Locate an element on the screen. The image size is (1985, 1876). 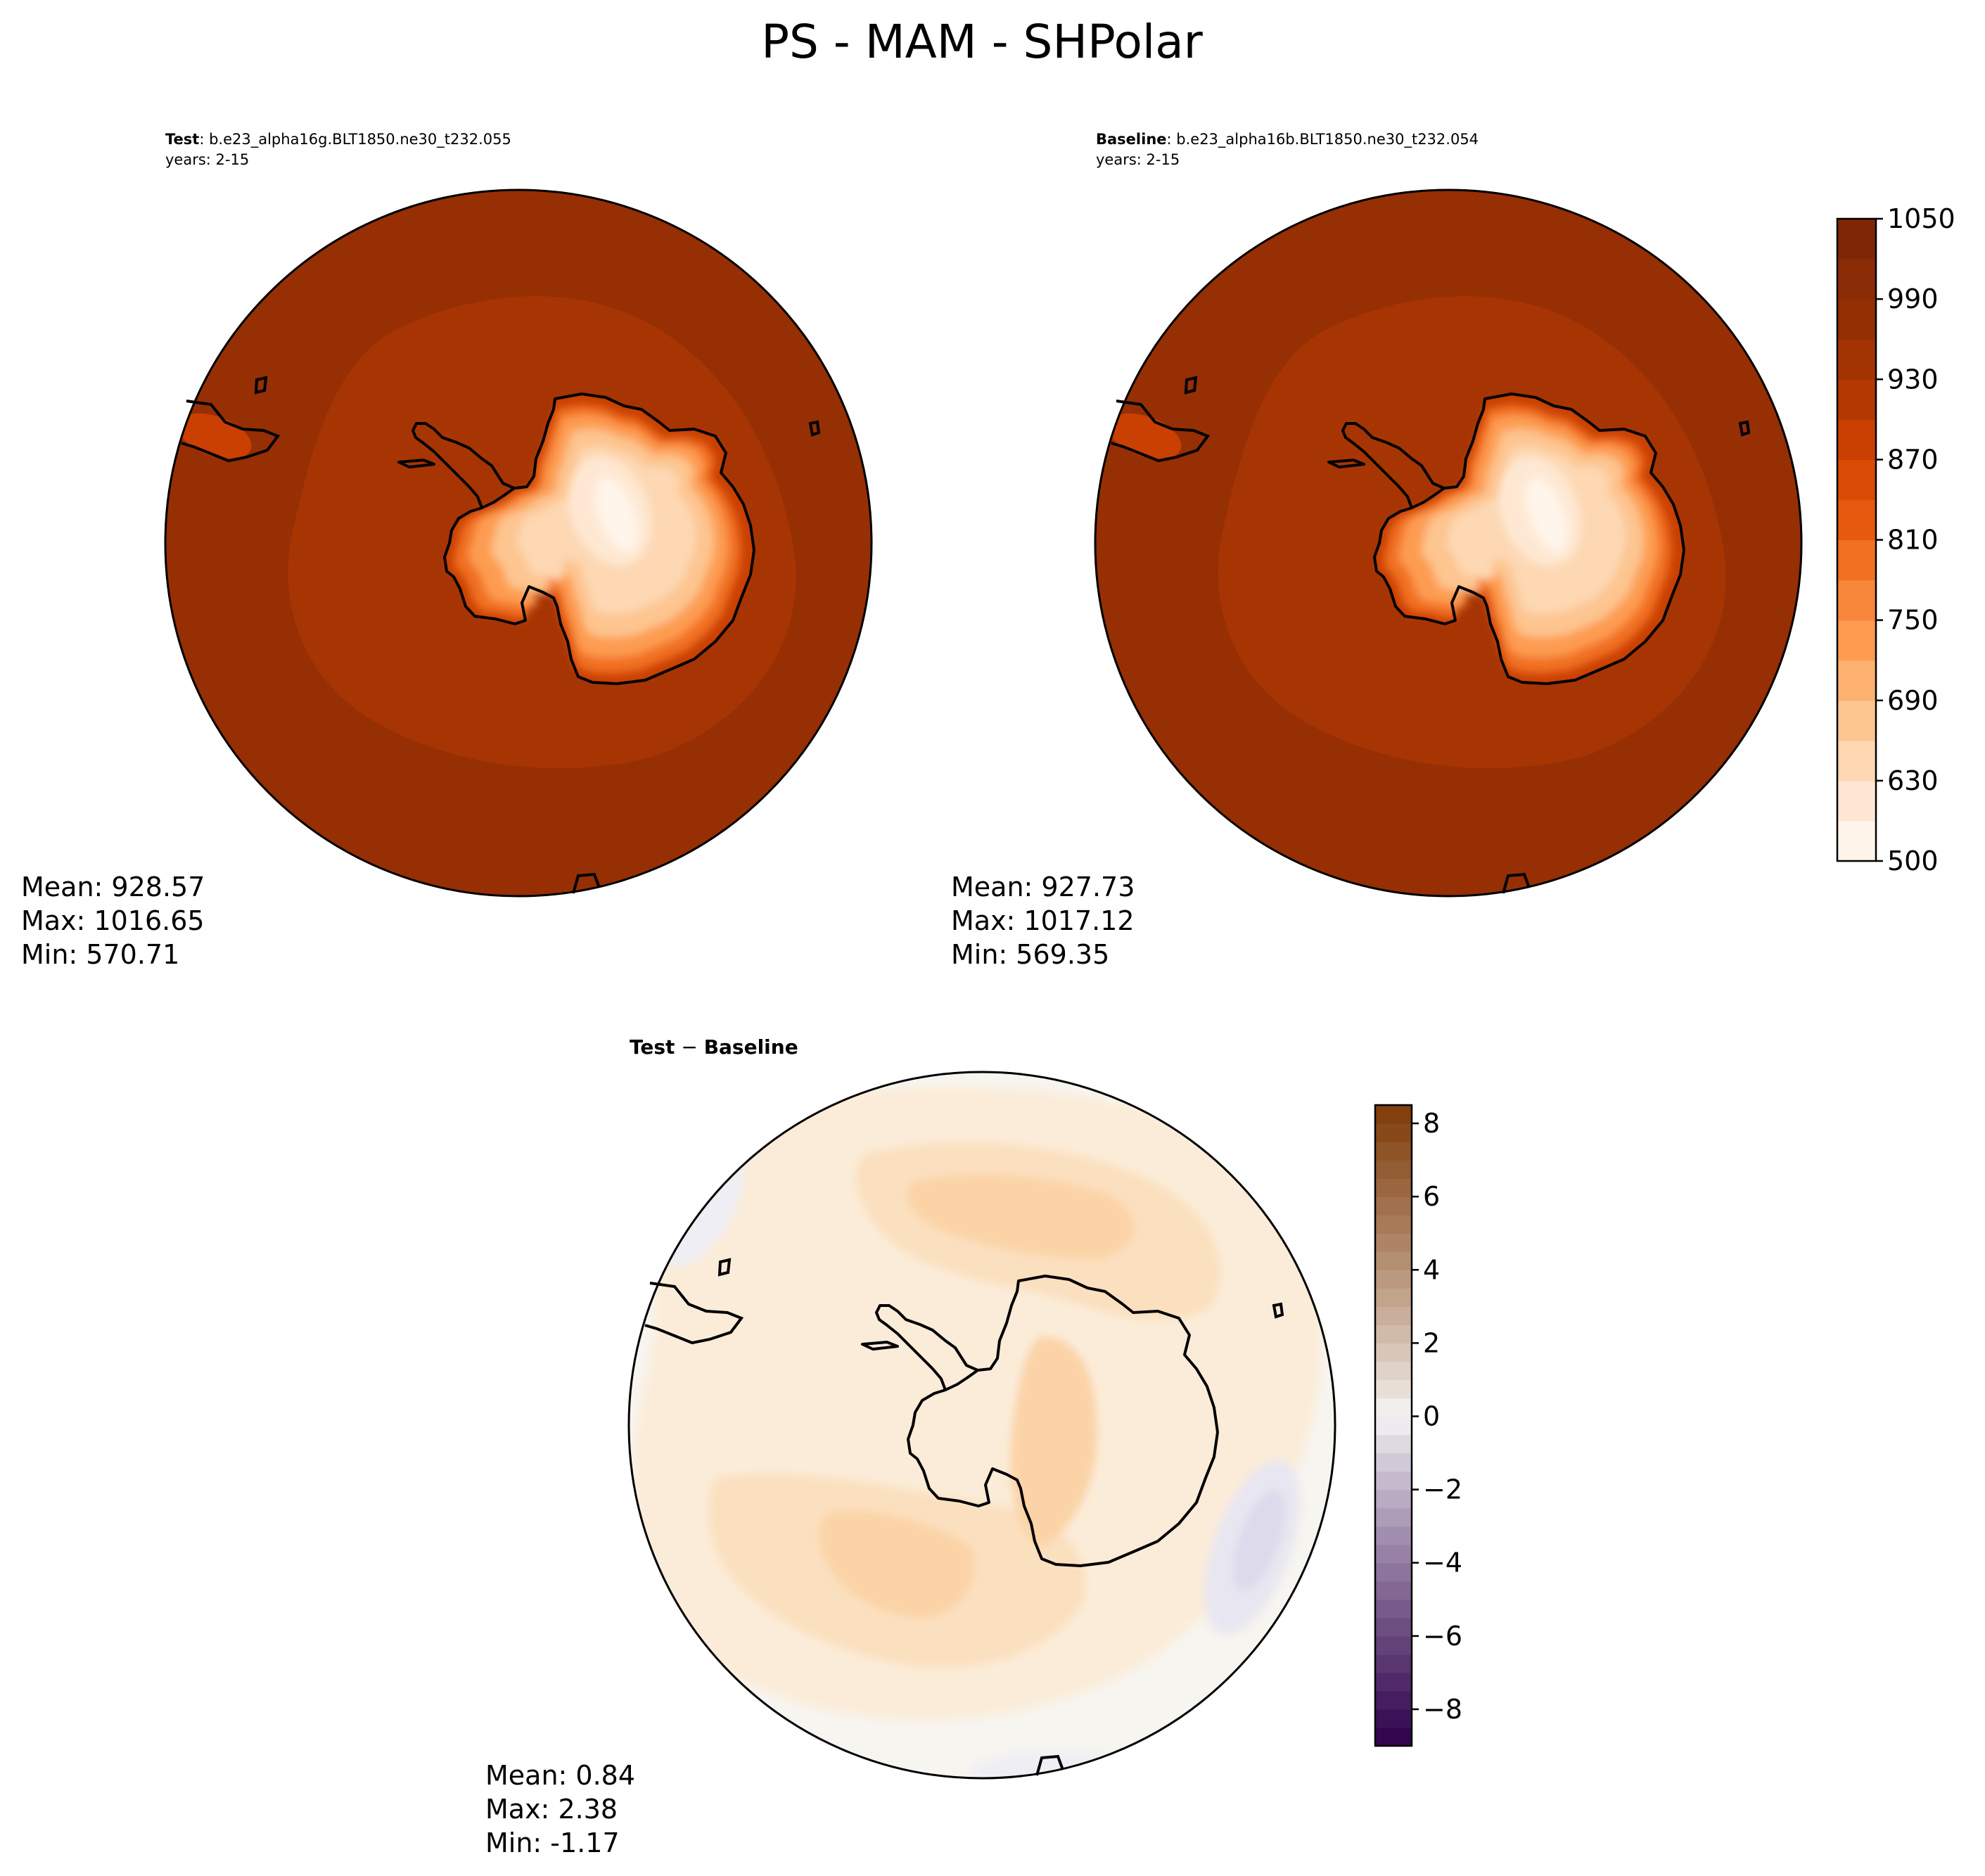
antarctica-field is located at coordinates (1529, 539).